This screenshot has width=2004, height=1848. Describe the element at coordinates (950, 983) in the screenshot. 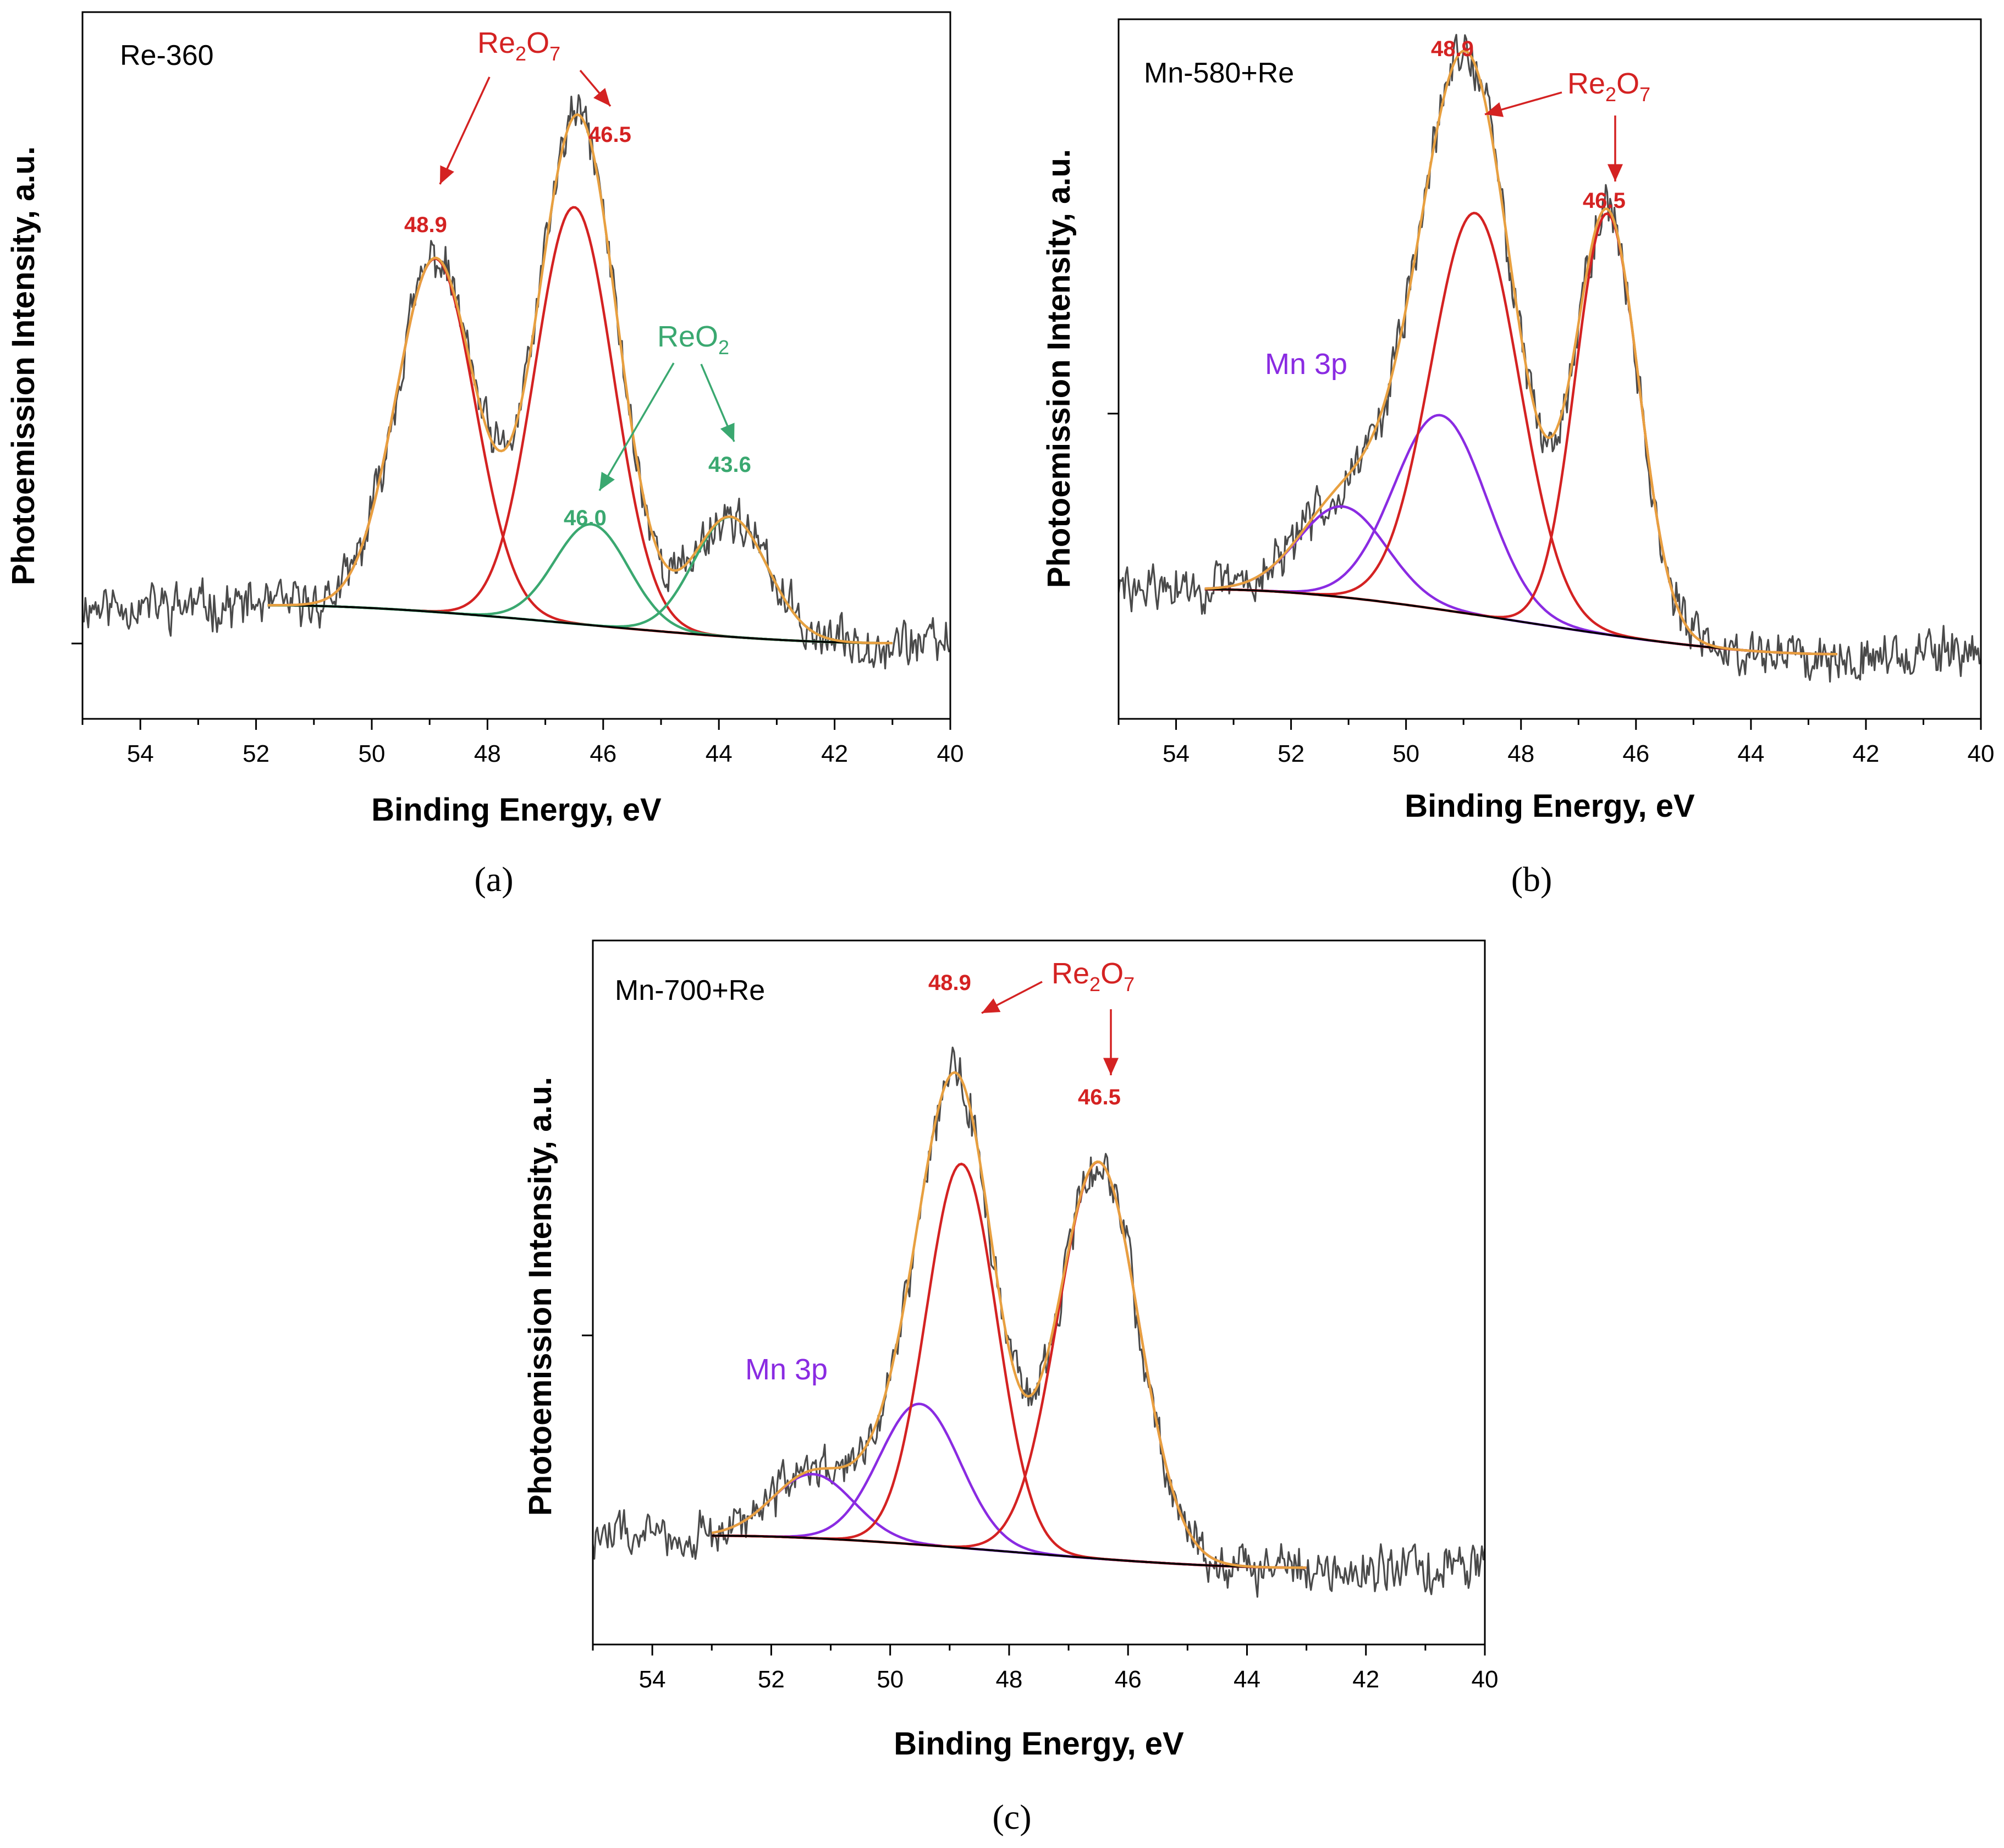

I see `panel-c-peak-label-48.9: 48.9` at that location.